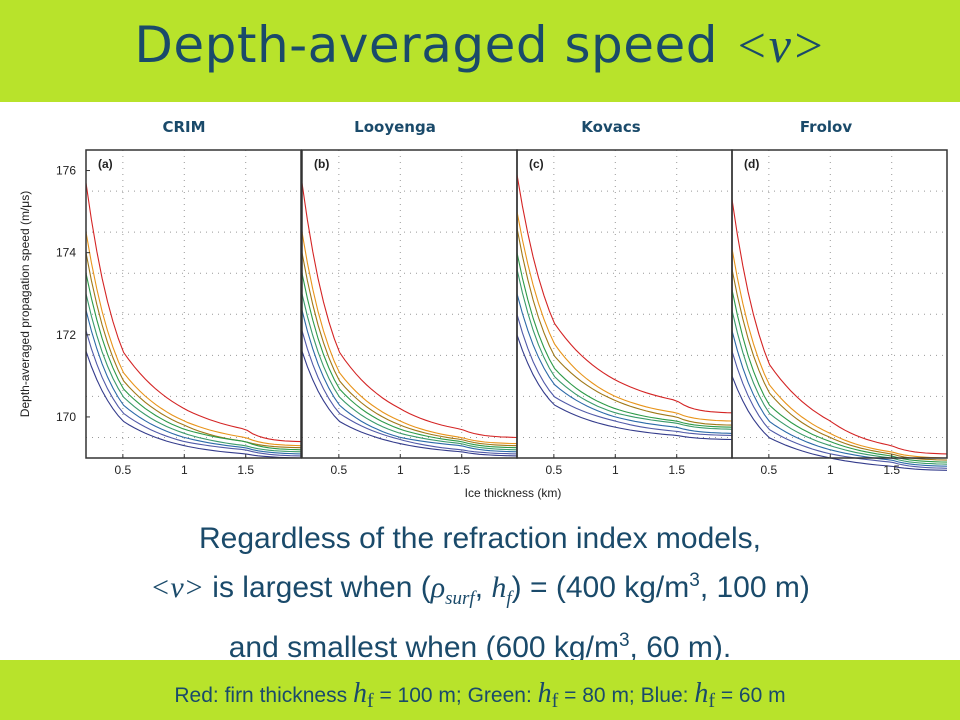 The width and height of the screenshot is (960, 720). I want to click on y-tick-label: 174, so click(66, 253).